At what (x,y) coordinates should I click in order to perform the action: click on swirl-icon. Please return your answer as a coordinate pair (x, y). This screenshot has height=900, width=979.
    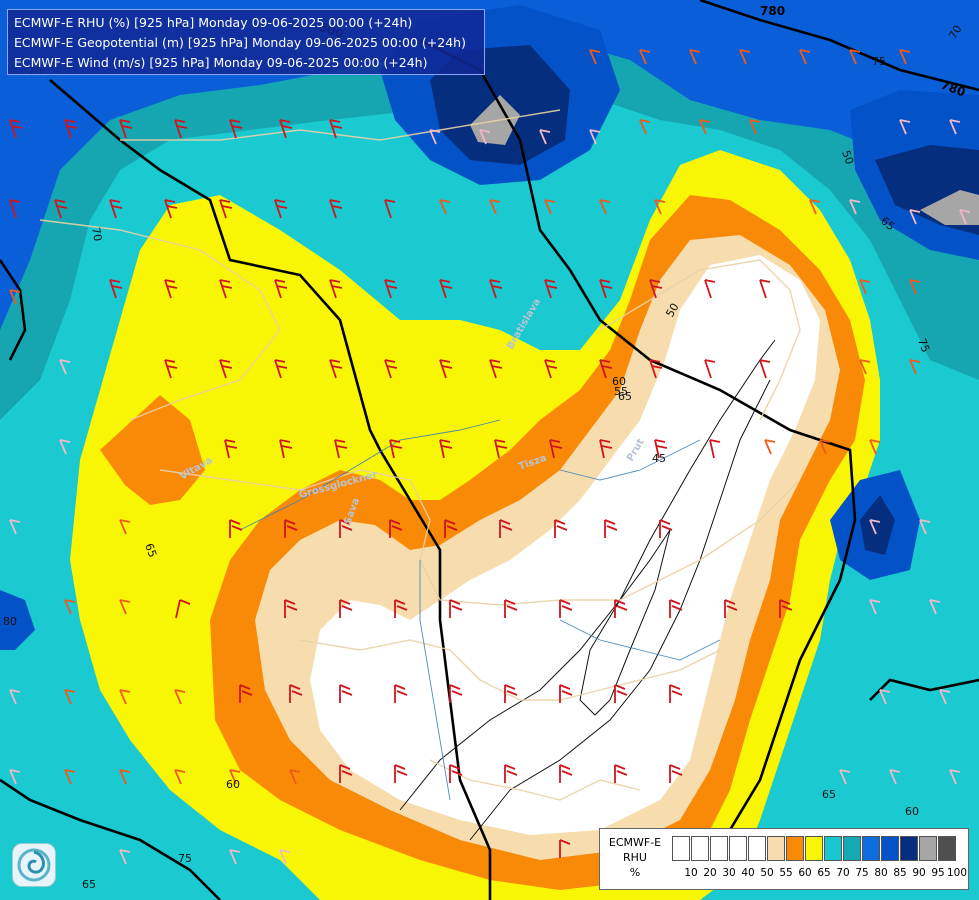
    Looking at the image, I should click on (34, 865).